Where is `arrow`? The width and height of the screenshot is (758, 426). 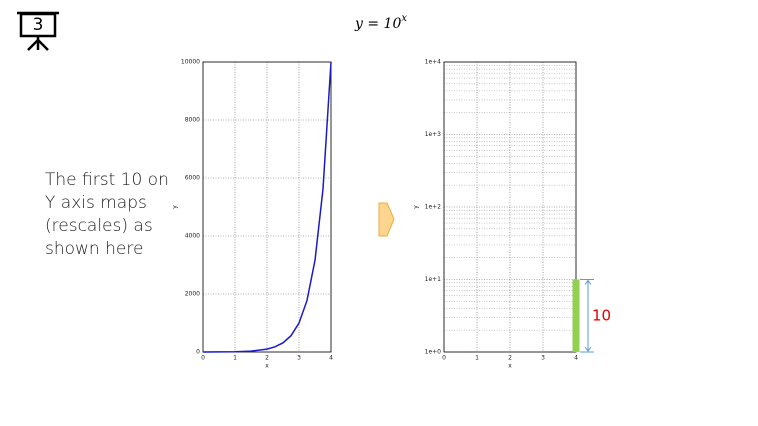 arrow is located at coordinates (386, 219).